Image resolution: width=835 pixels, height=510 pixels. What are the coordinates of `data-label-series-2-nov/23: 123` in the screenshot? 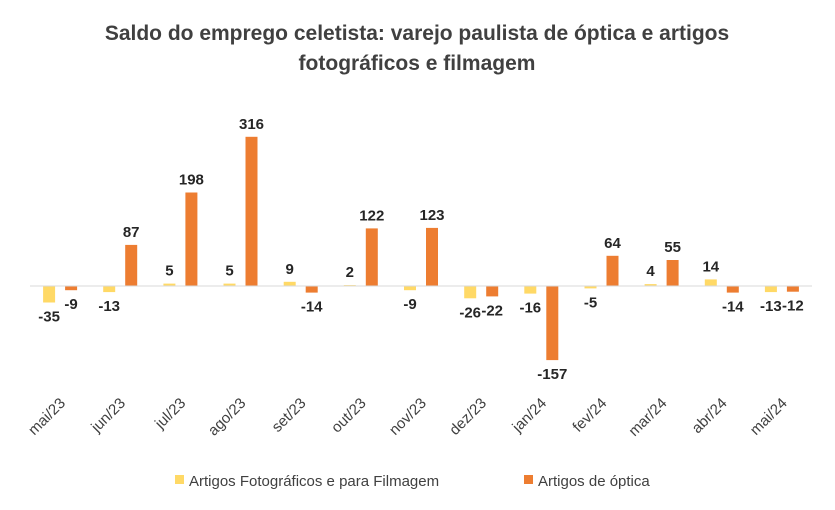 It's located at (431, 215).